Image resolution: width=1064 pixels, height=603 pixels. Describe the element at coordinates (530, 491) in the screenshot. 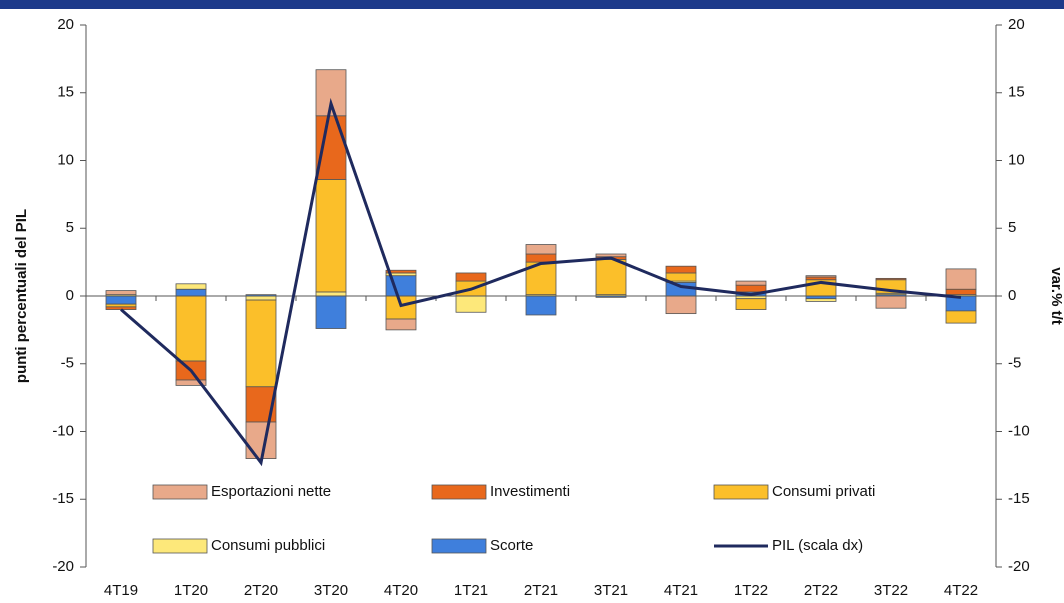

I see `legend-label: Investimenti` at that location.